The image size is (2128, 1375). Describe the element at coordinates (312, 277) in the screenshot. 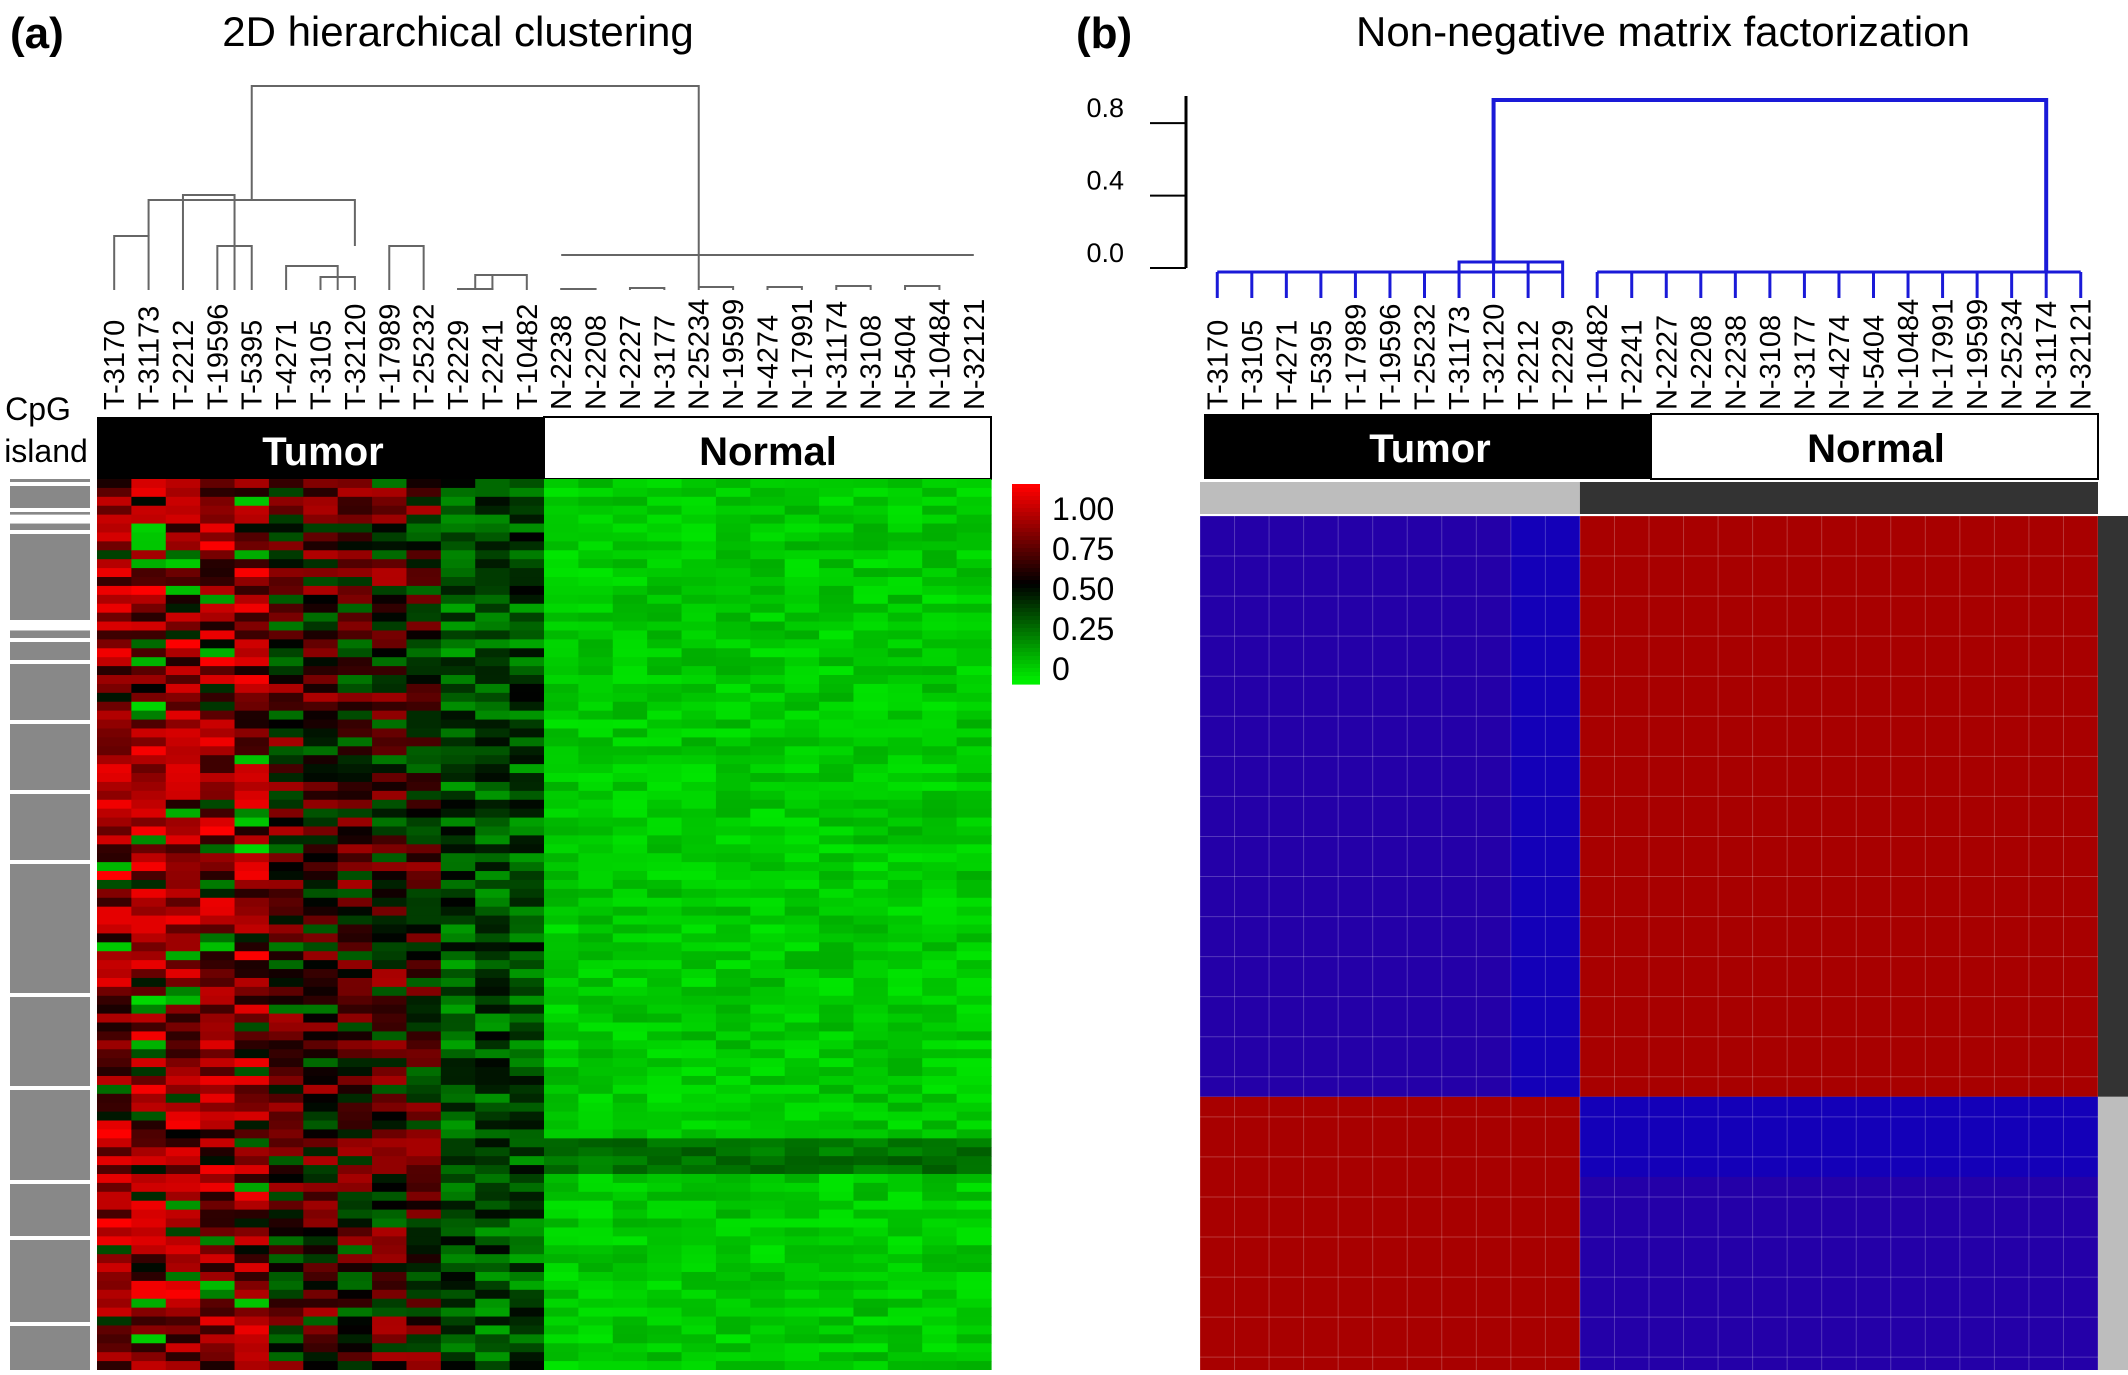

I see `dendrogram-branch-a` at that location.